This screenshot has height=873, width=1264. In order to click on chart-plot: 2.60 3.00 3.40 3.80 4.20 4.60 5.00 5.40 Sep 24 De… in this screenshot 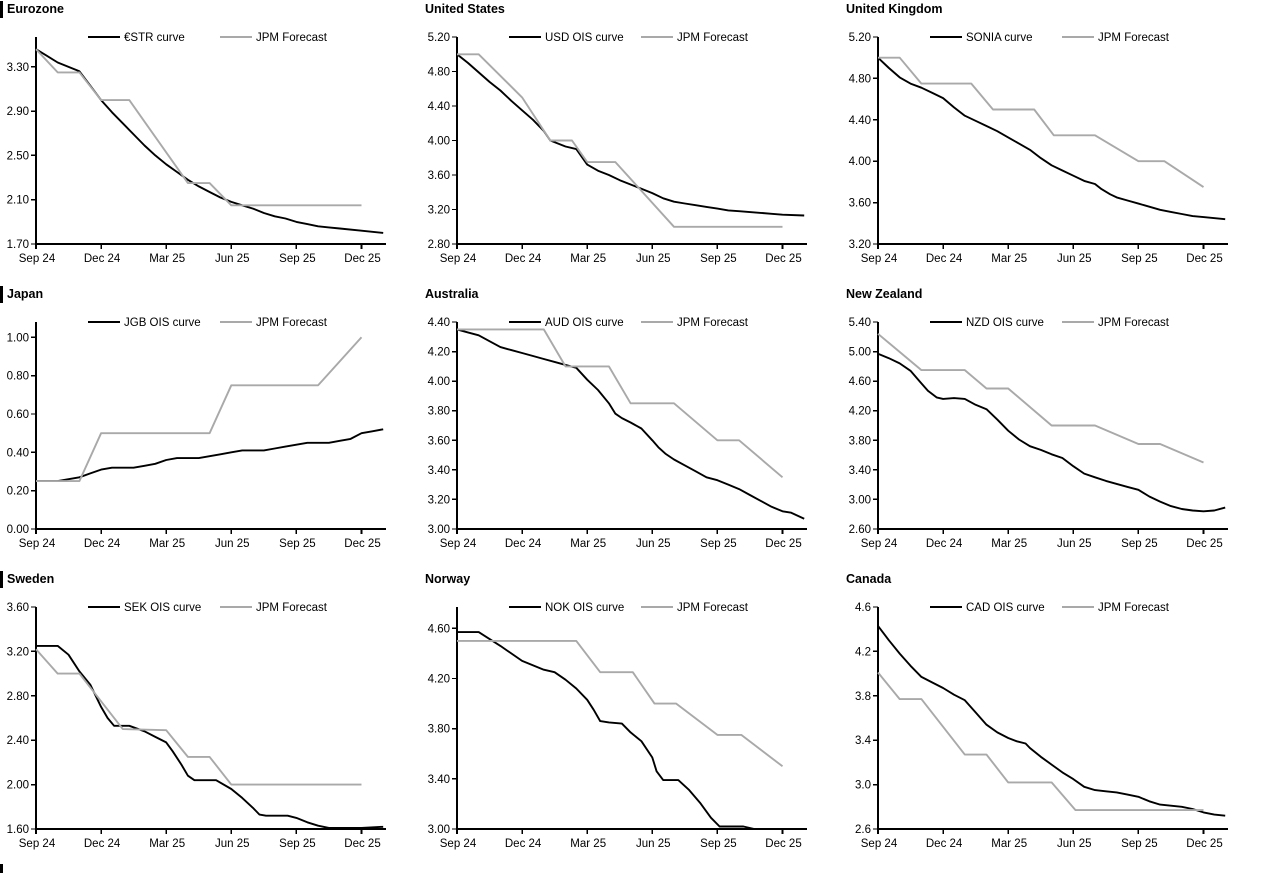, I will do `click(1038, 433)`.